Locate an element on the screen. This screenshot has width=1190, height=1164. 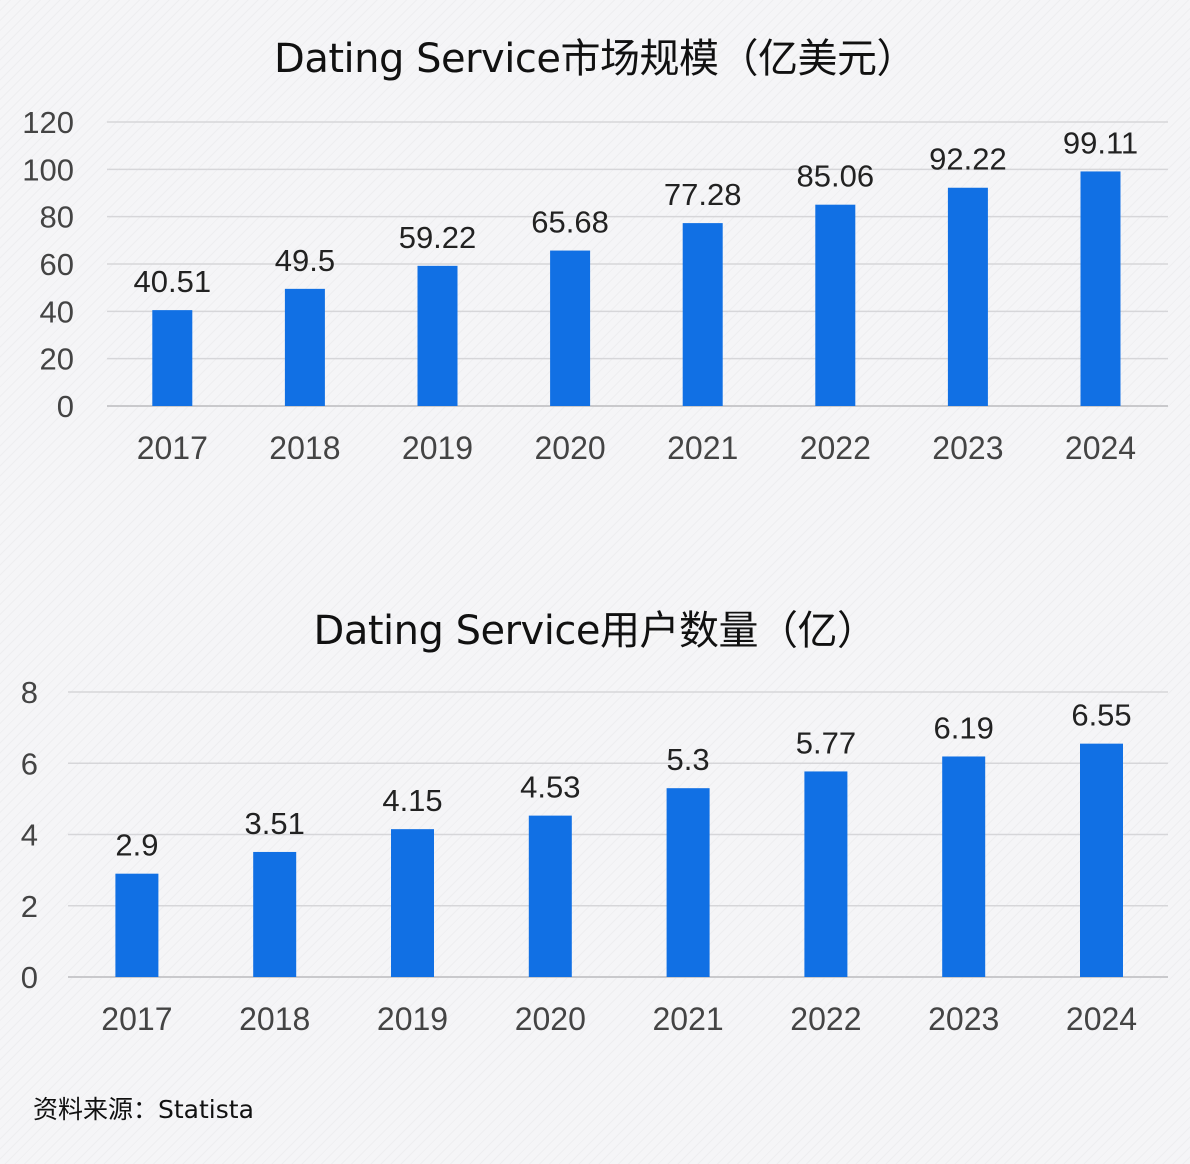
market-value-label: 49.5 is located at coordinates (305, 260).